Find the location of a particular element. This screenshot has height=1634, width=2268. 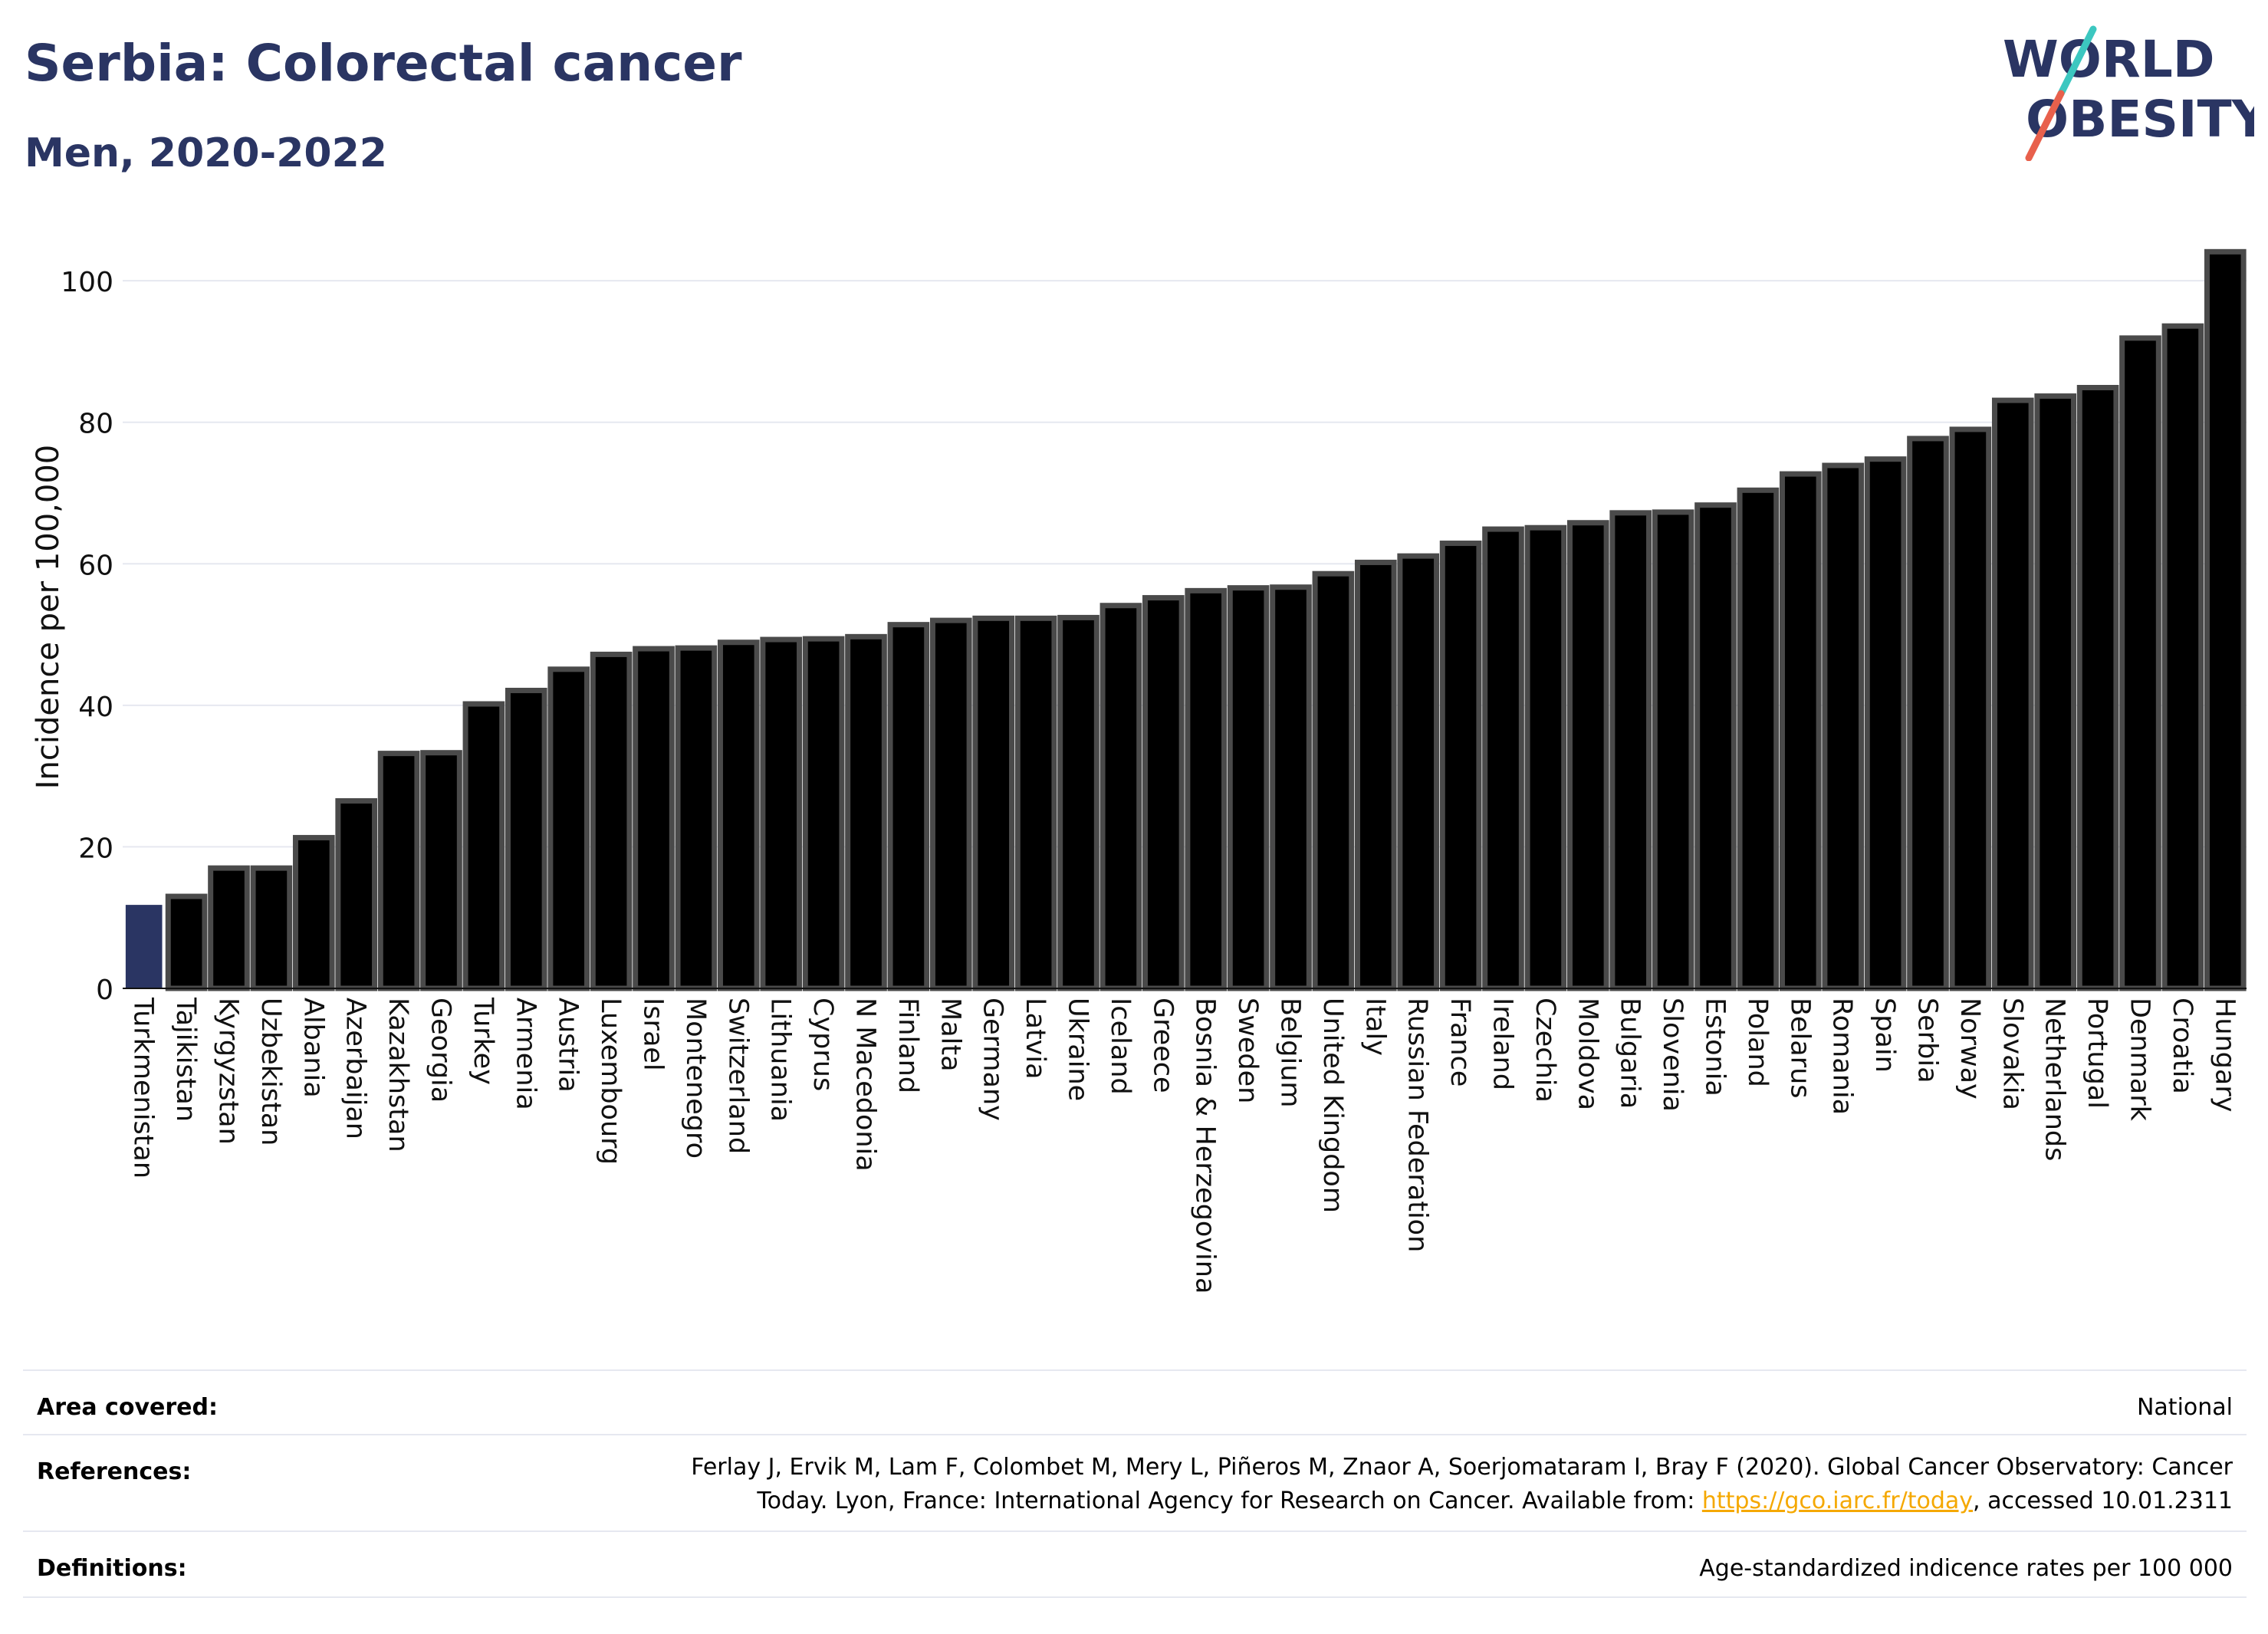

x-tick-label: Italy is located at coordinates (1374, 1027).